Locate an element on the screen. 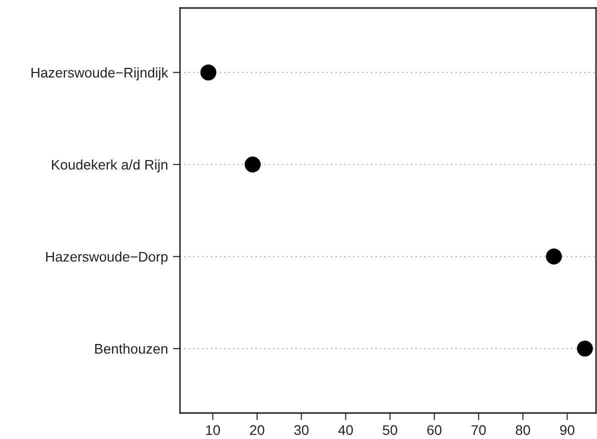 The width and height of the screenshot is (597, 439). x-tick-label: 90 is located at coordinates (567, 430).